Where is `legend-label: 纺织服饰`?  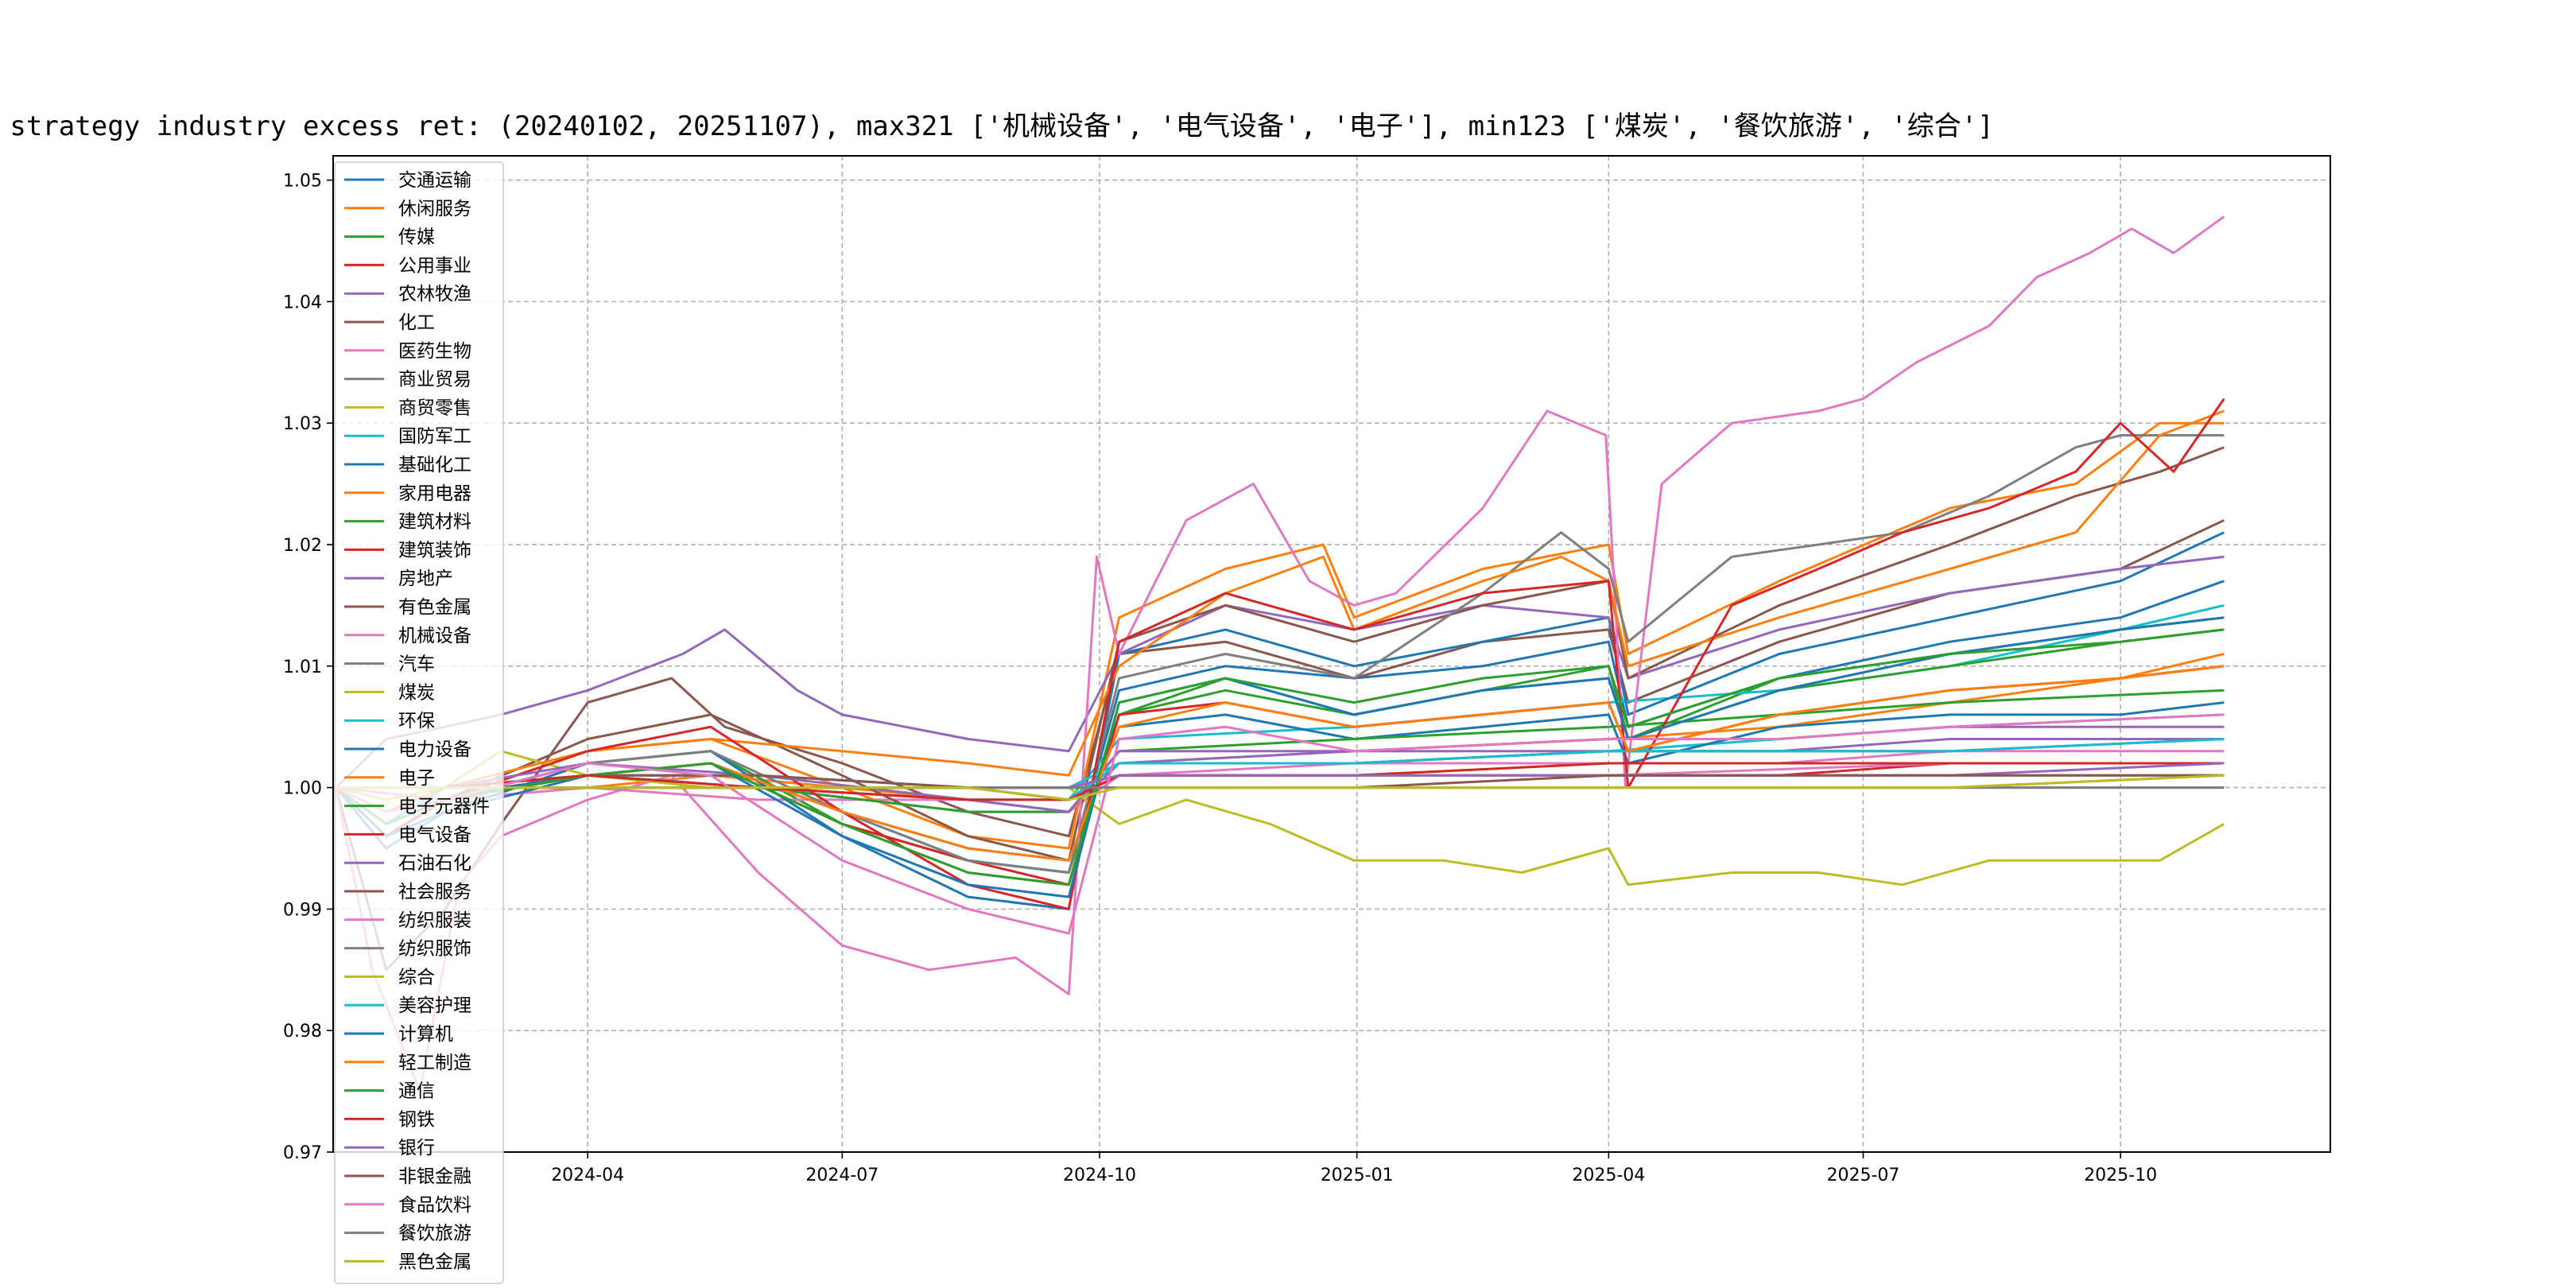 legend-label: 纺织服饰 is located at coordinates (435, 950).